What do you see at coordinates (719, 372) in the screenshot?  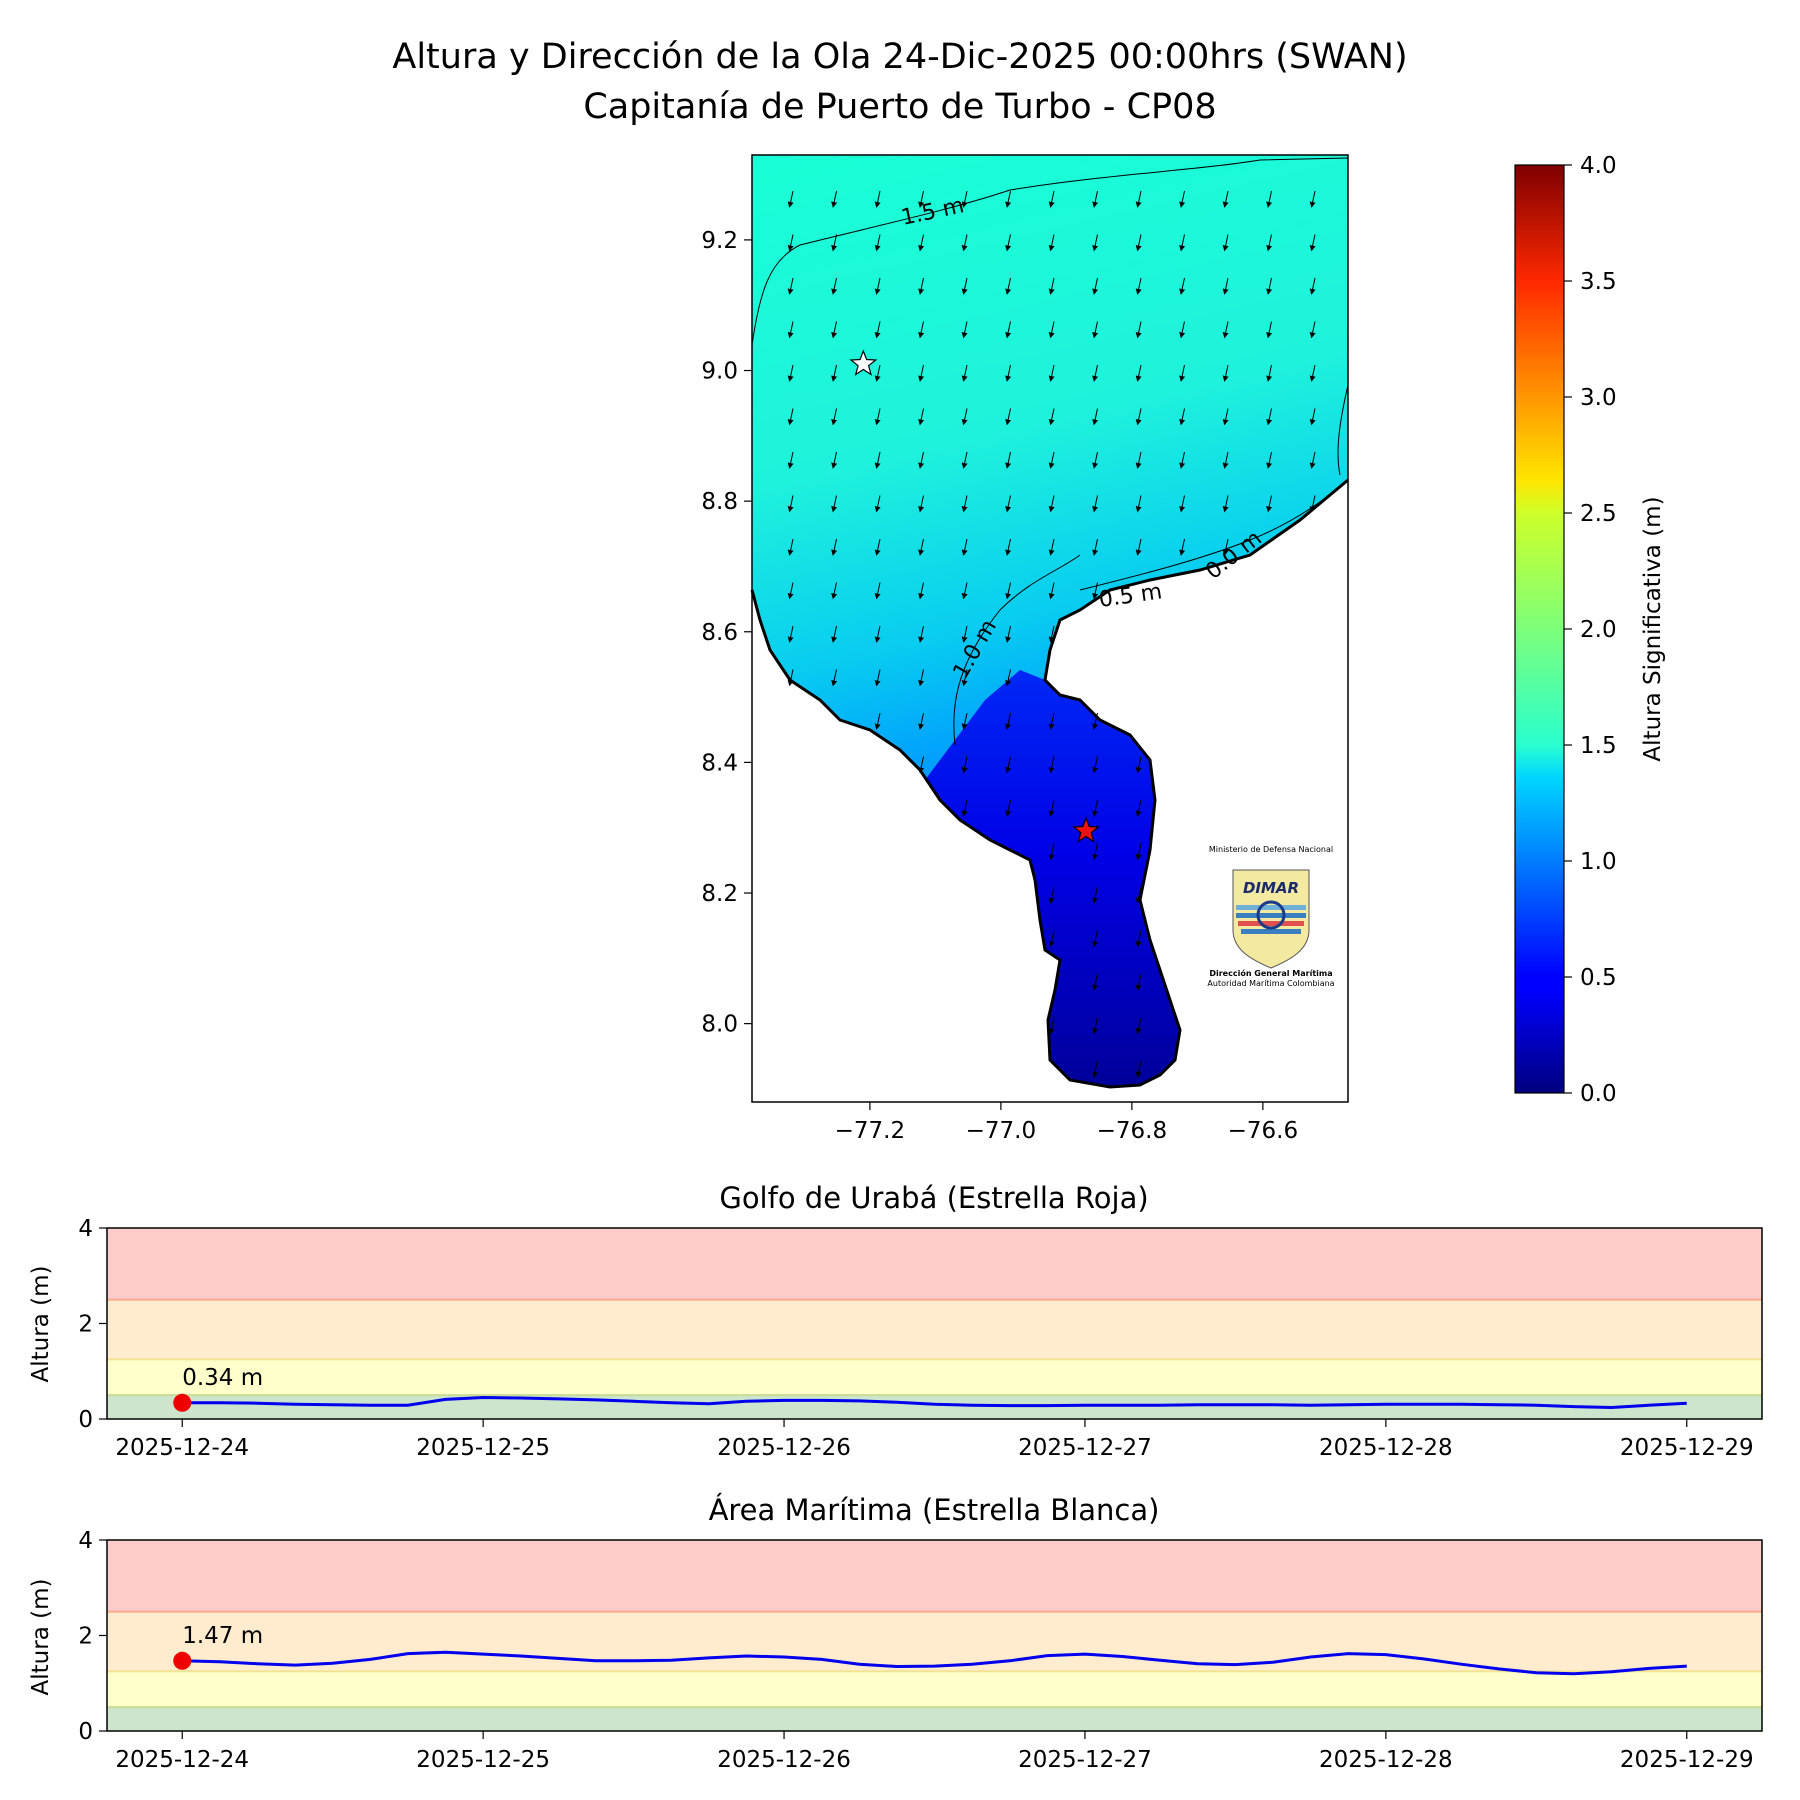 I see `map-y-tick-label: 9.0` at bounding box center [719, 372].